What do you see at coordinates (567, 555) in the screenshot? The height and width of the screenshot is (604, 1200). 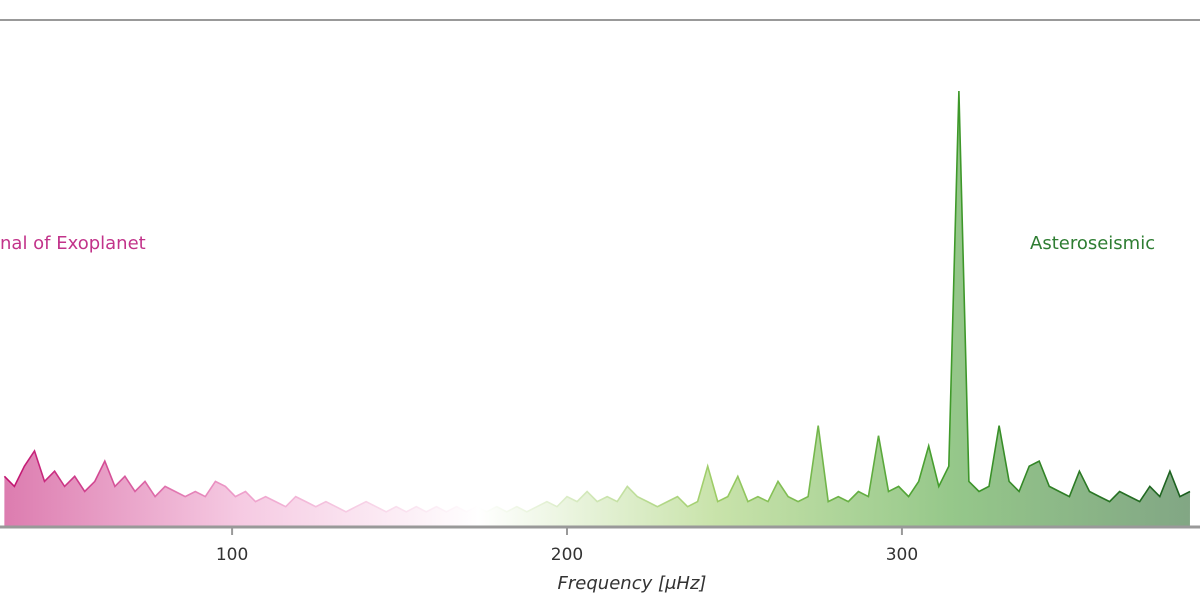 I see `x-tick-label: 200` at bounding box center [567, 555].